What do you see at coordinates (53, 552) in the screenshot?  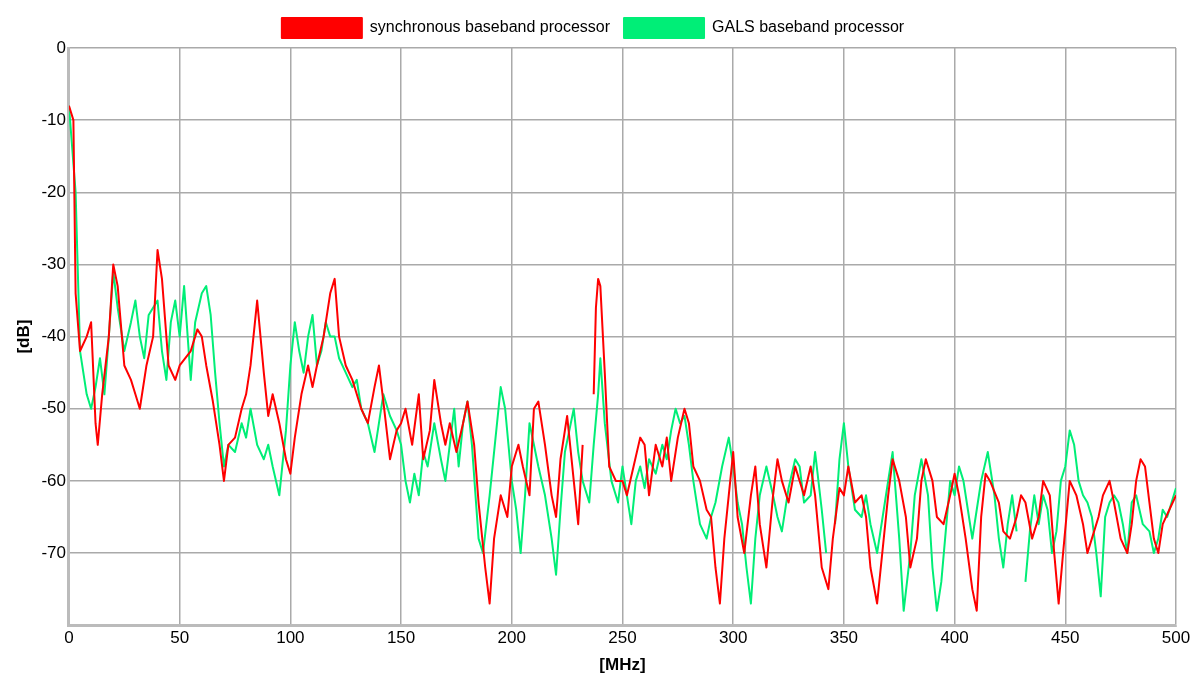 I see `y-tick-label: -70` at bounding box center [53, 552].